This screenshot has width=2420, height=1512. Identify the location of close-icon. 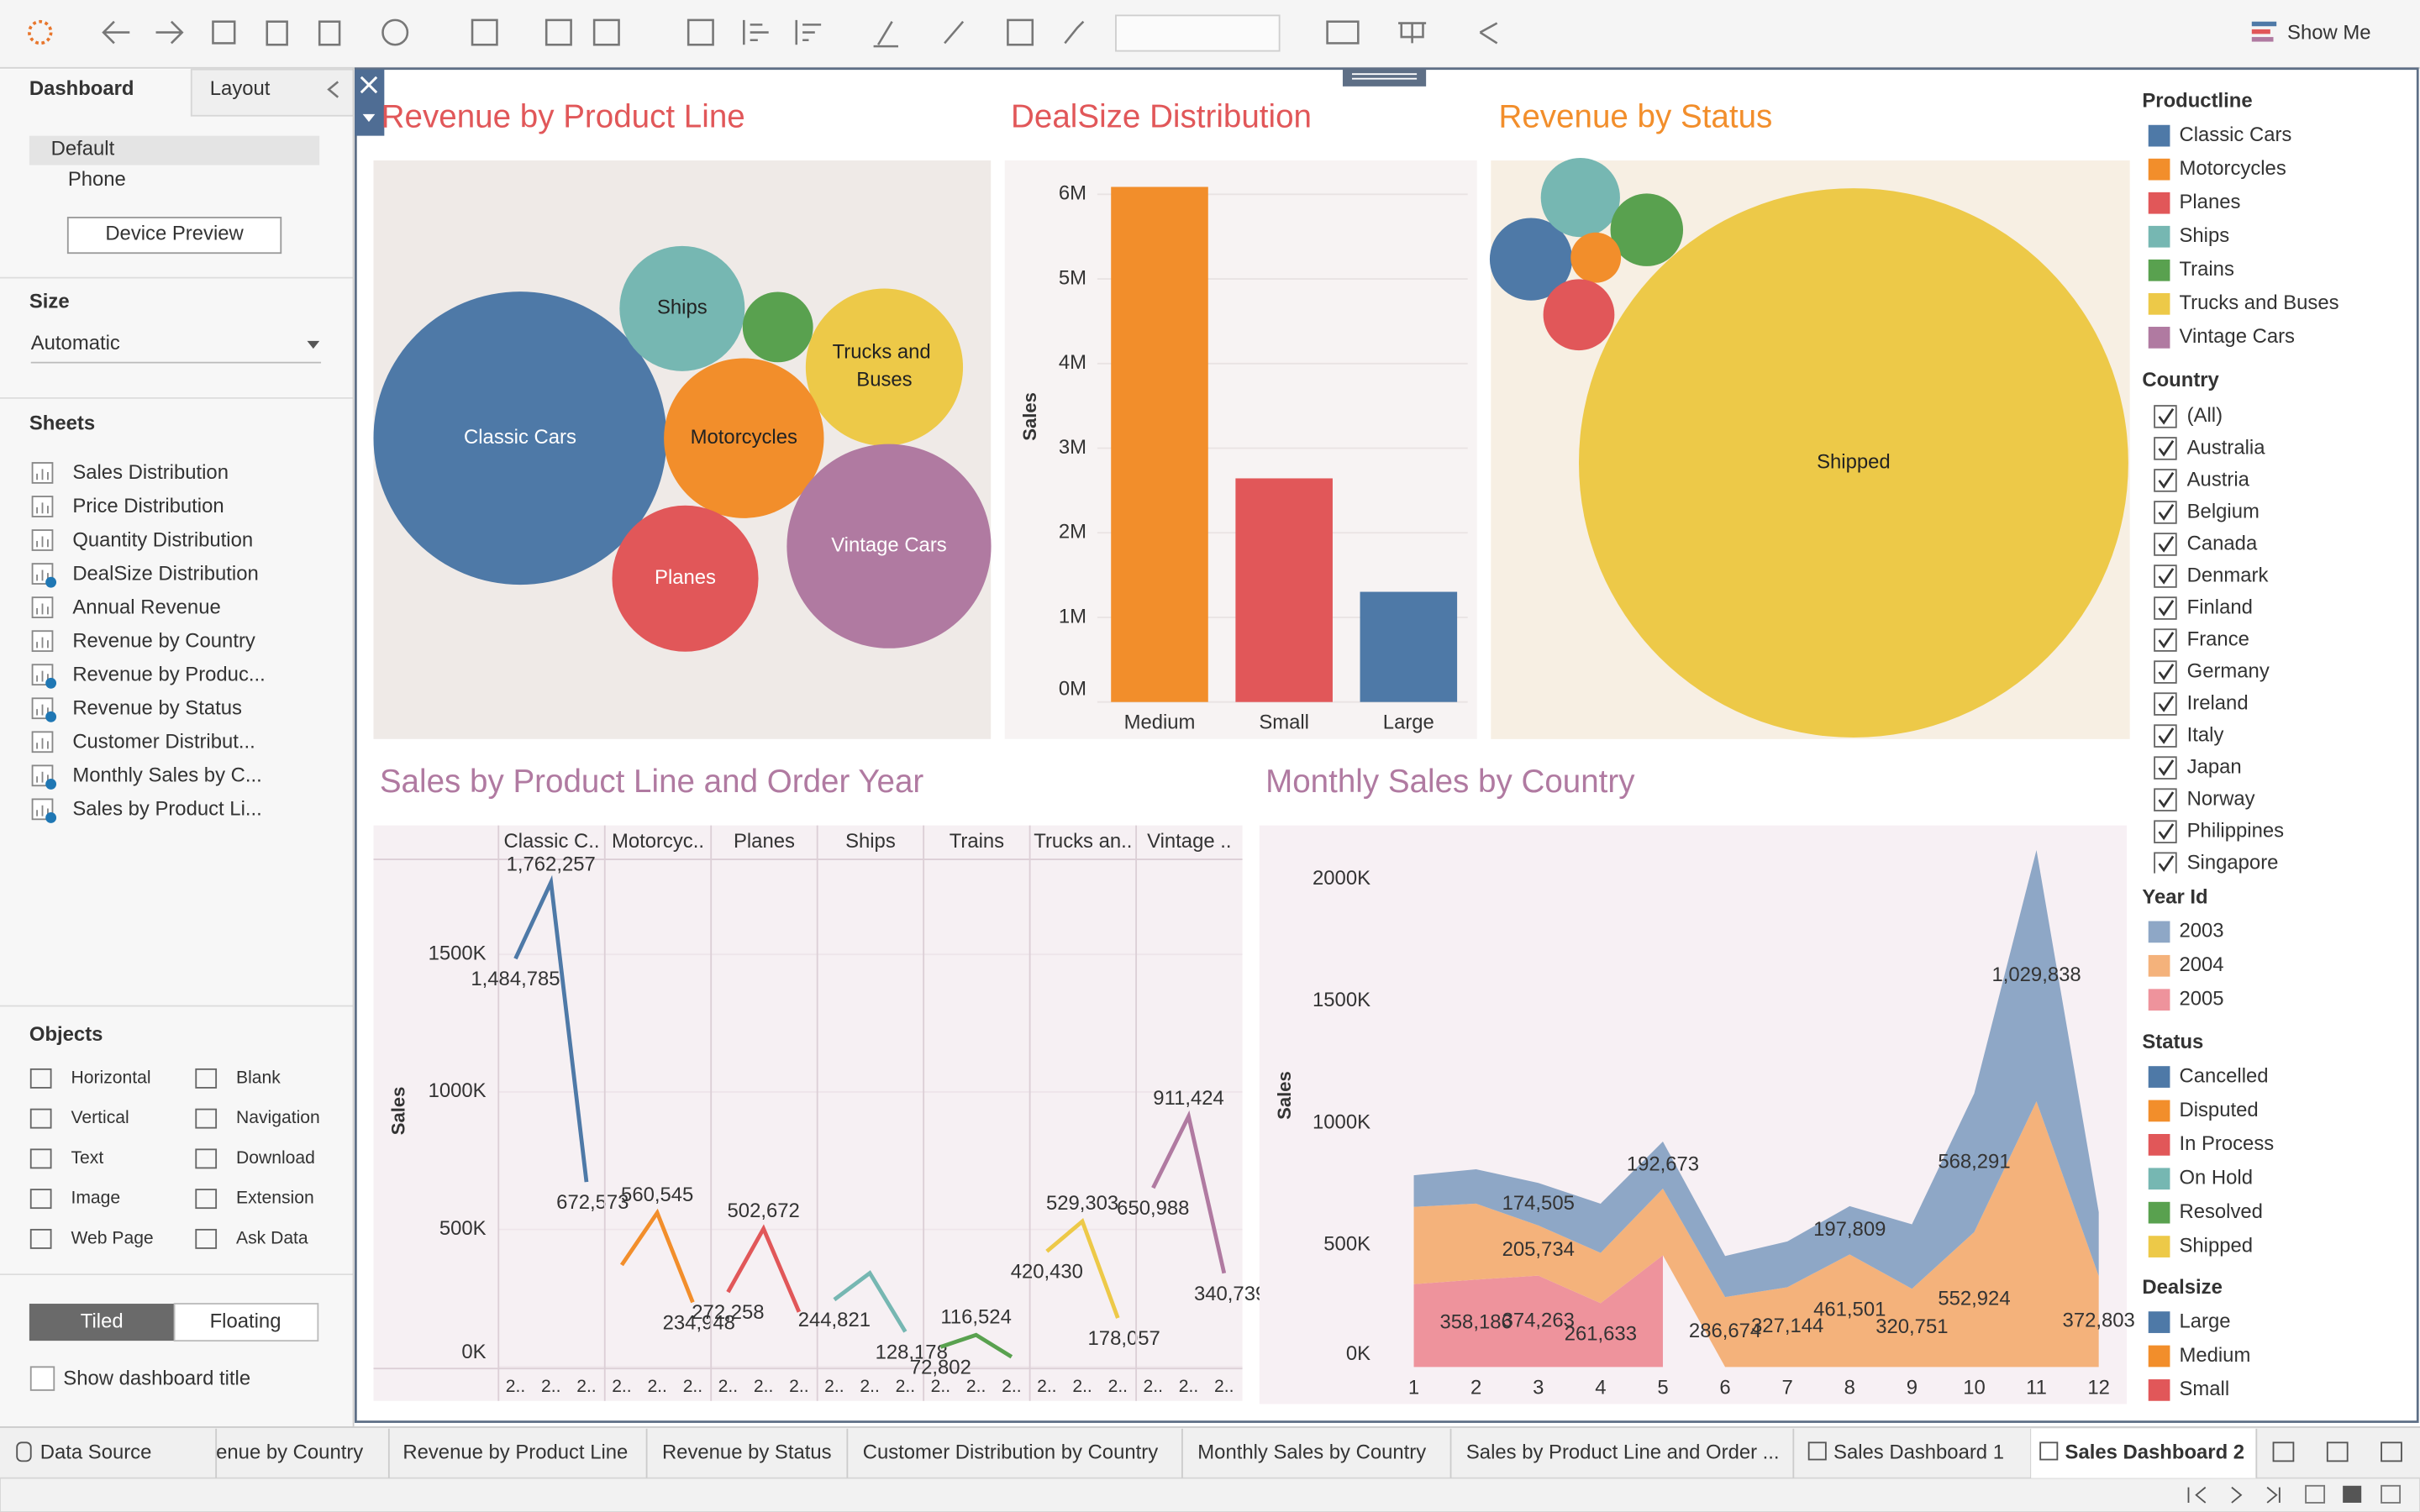
(369, 85).